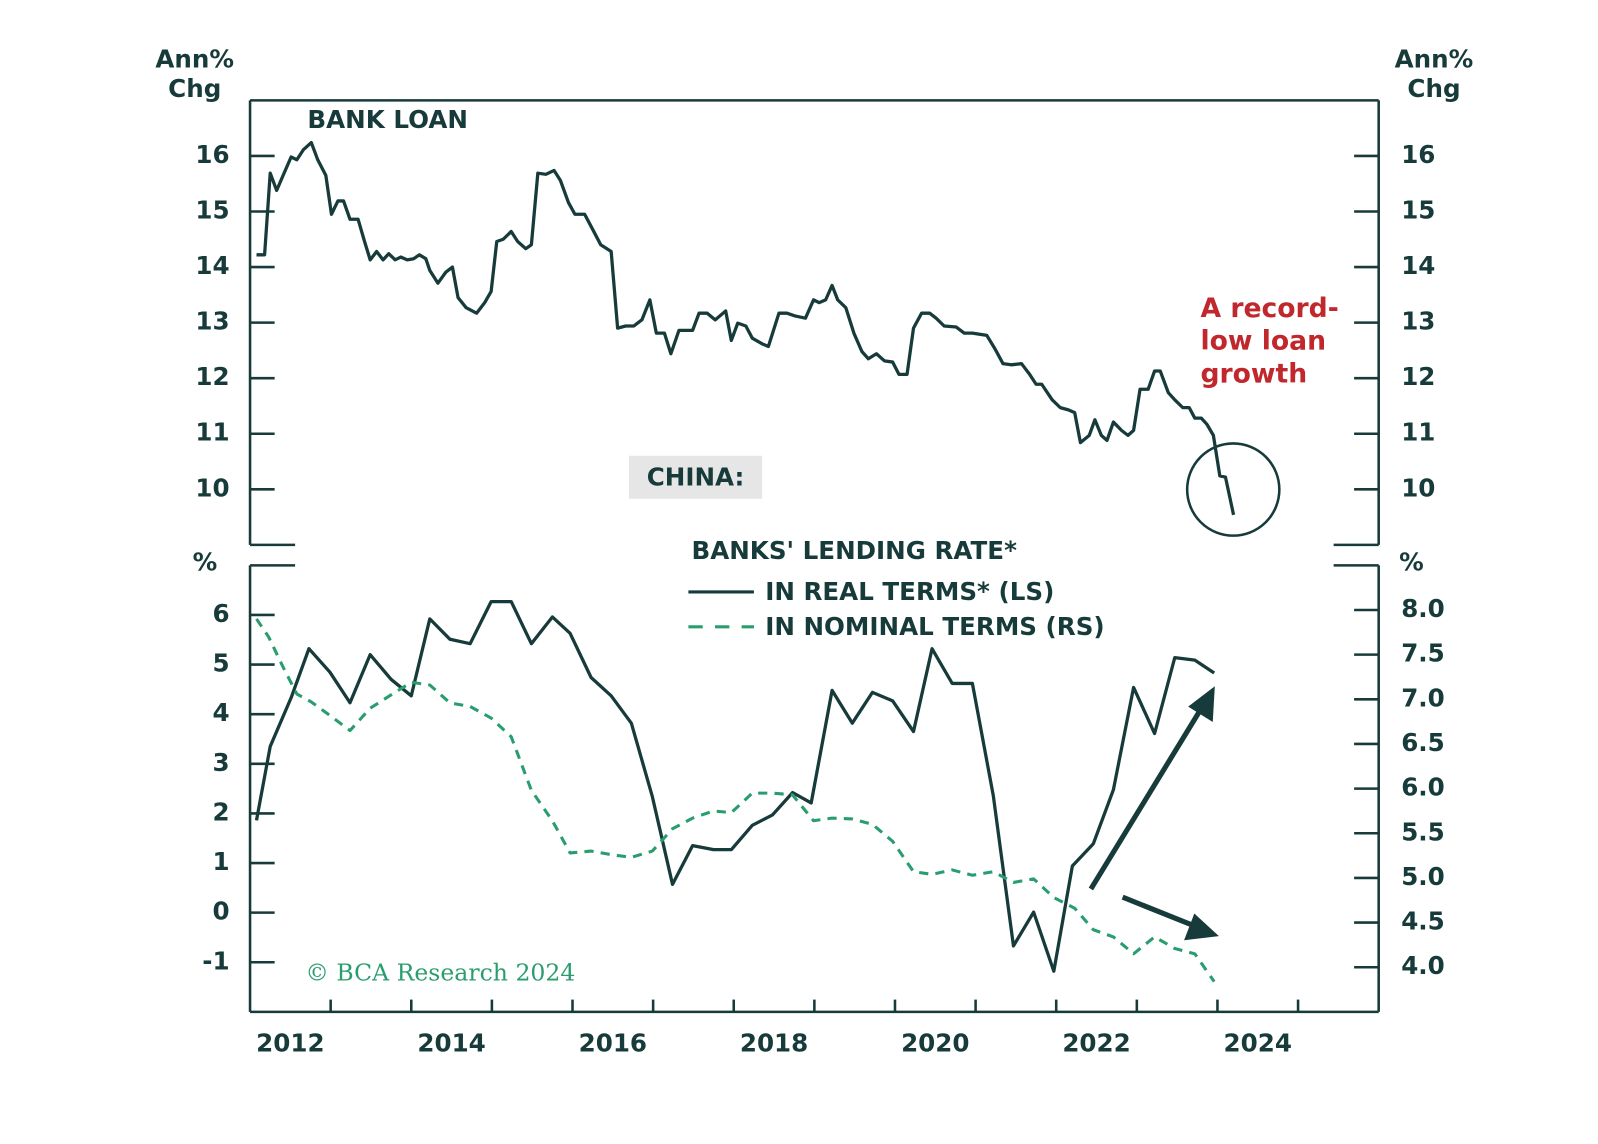 Image resolution: width=1598 pixels, height=1144 pixels. What do you see at coordinates (1263, 341) in the screenshot?
I see `annotation: low loan` at bounding box center [1263, 341].